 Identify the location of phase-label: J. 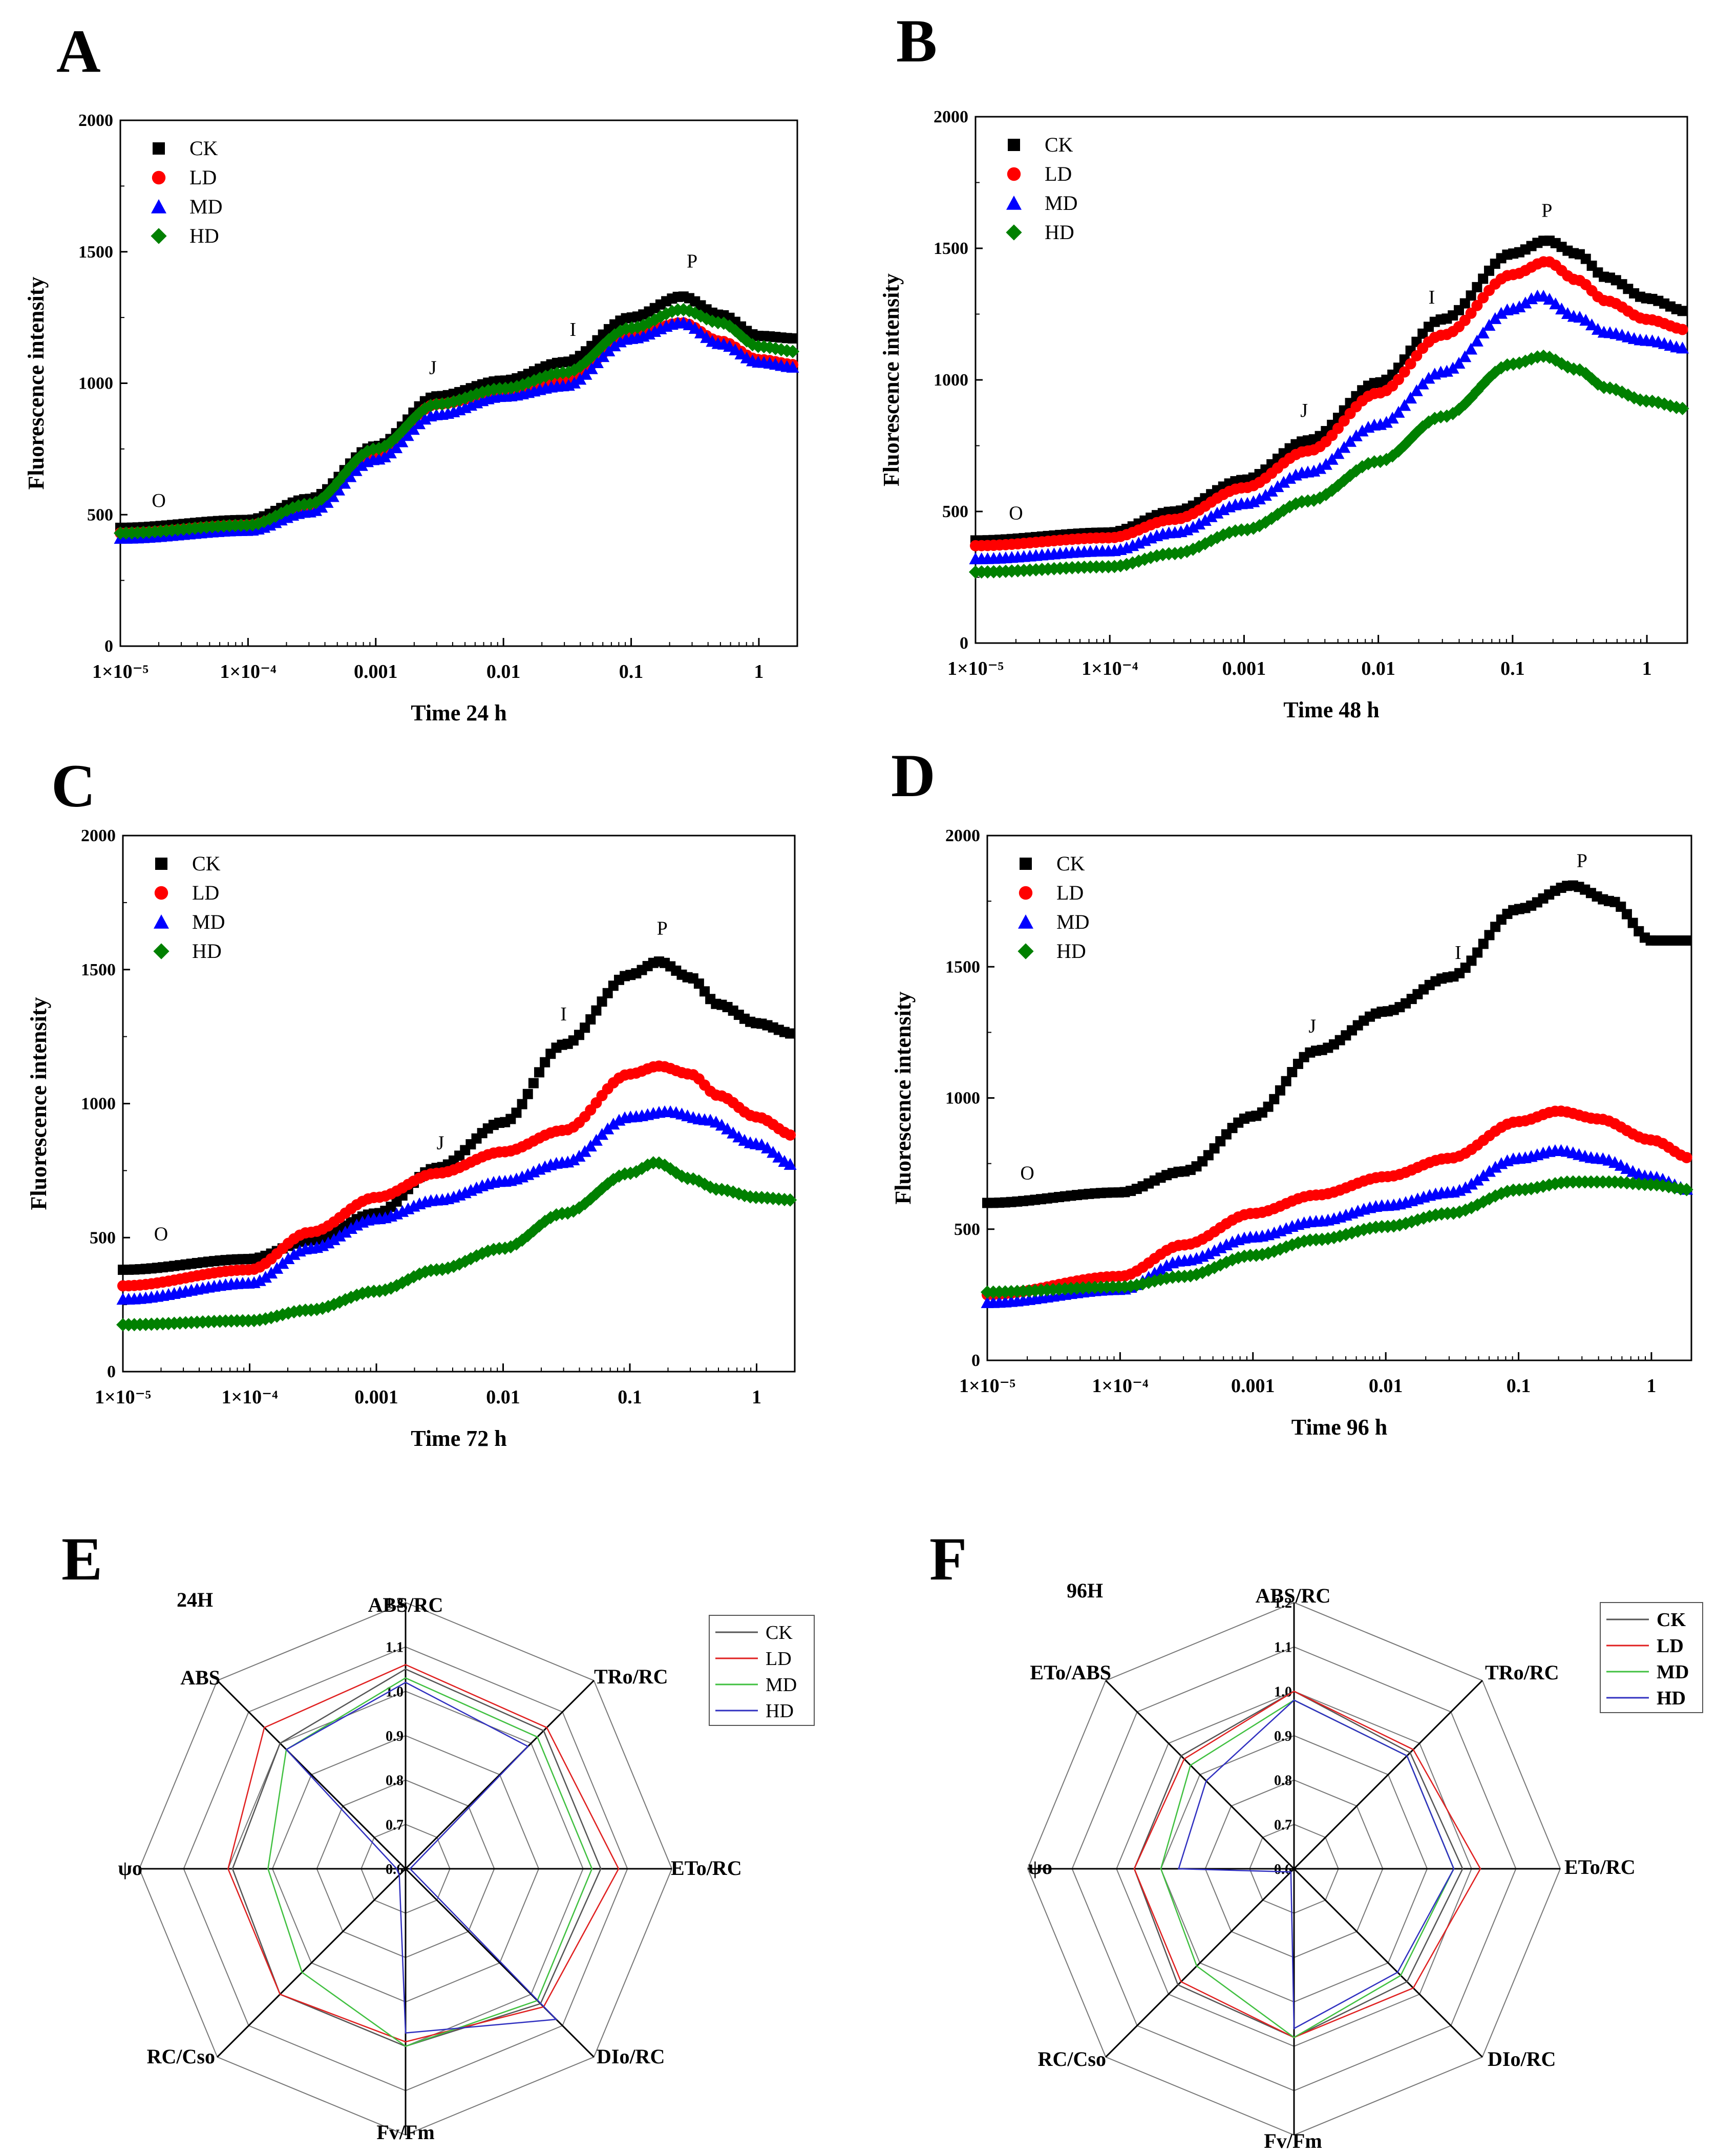
(440, 1143).